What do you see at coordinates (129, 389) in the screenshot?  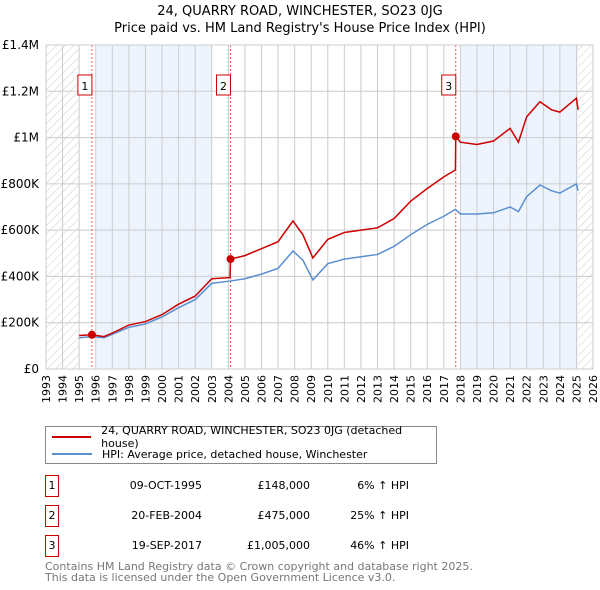 I see `x-tick-label: 1998` at bounding box center [129, 389].